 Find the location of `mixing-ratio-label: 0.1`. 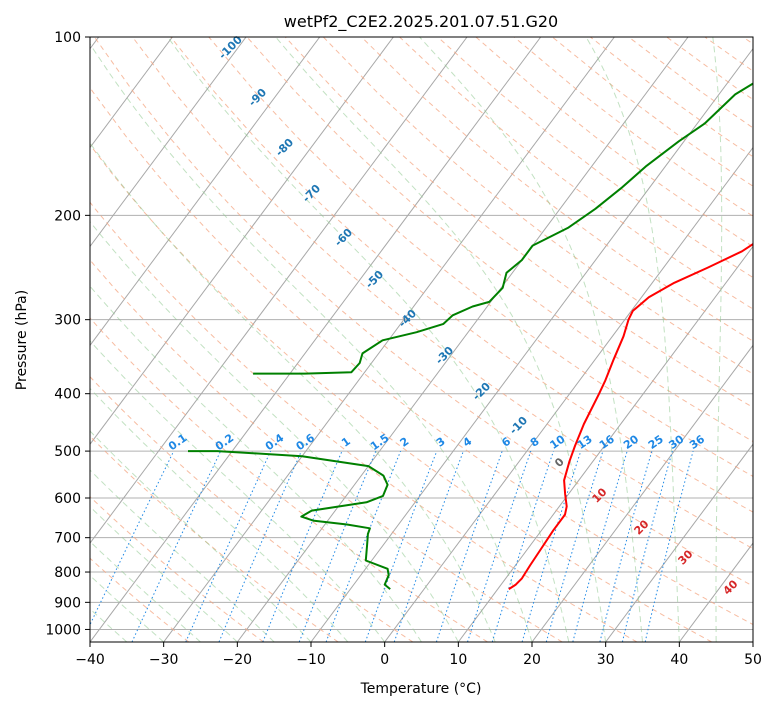

mixing-ratio-label: 0.1 is located at coordinates (177, 442).